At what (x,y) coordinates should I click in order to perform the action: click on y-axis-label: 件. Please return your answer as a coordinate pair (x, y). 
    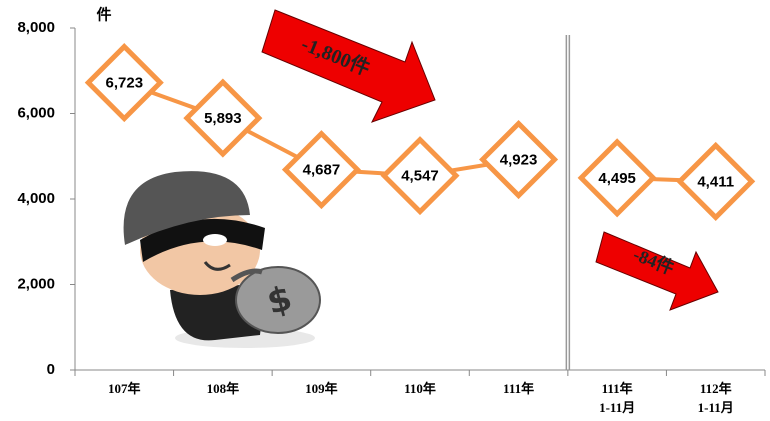
    Looking at the image, I should click on (103, 14).